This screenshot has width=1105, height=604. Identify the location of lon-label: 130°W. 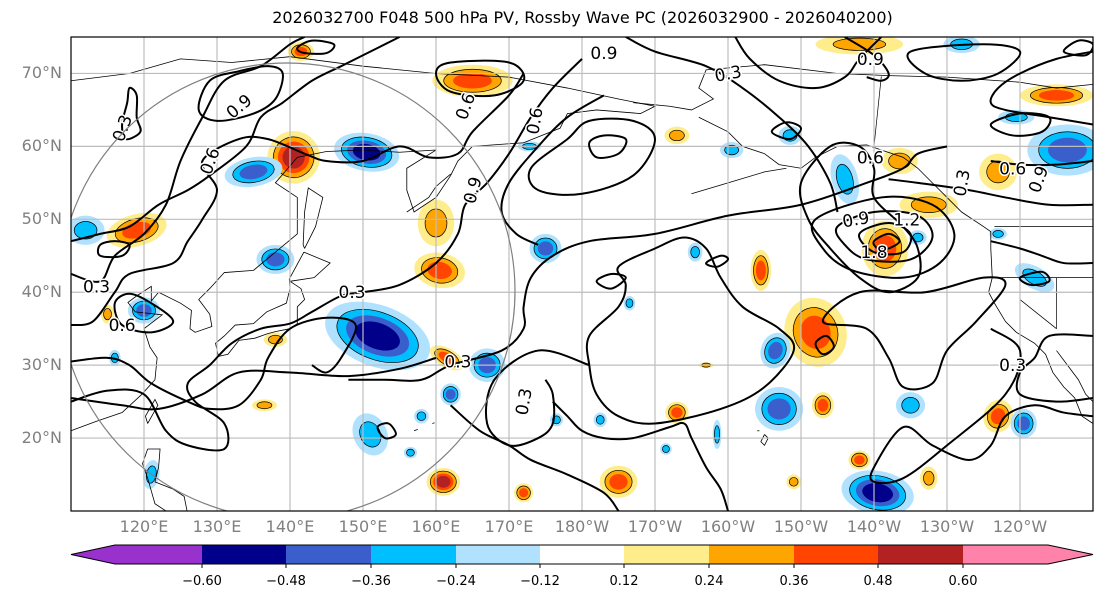
(947, 526).